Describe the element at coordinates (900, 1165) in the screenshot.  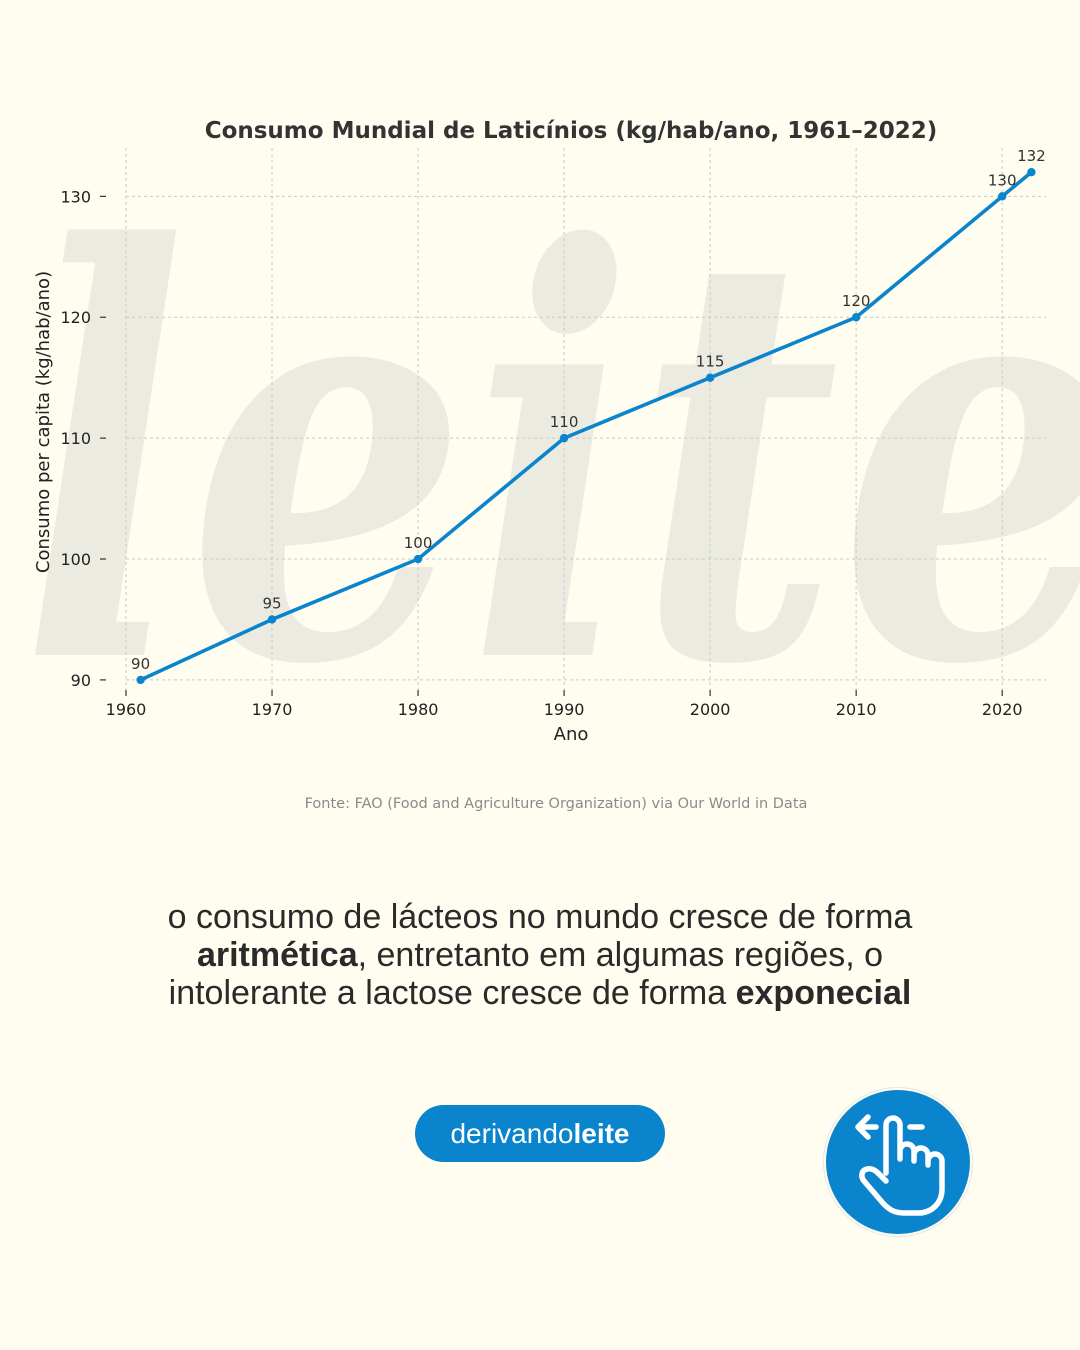
I see `swipe-left-hand-icon` at that location.